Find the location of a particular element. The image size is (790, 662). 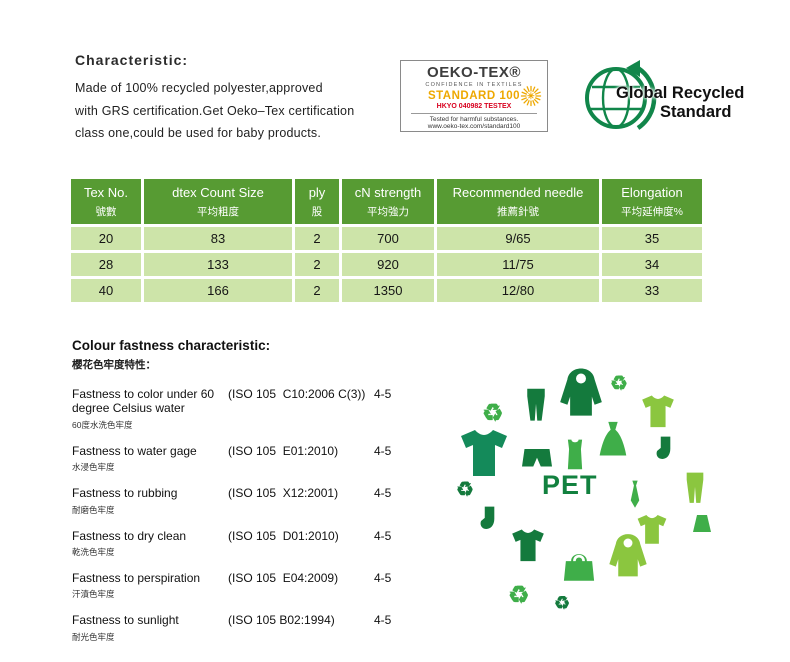

cell: 83 is located at coordinates (218, 238).